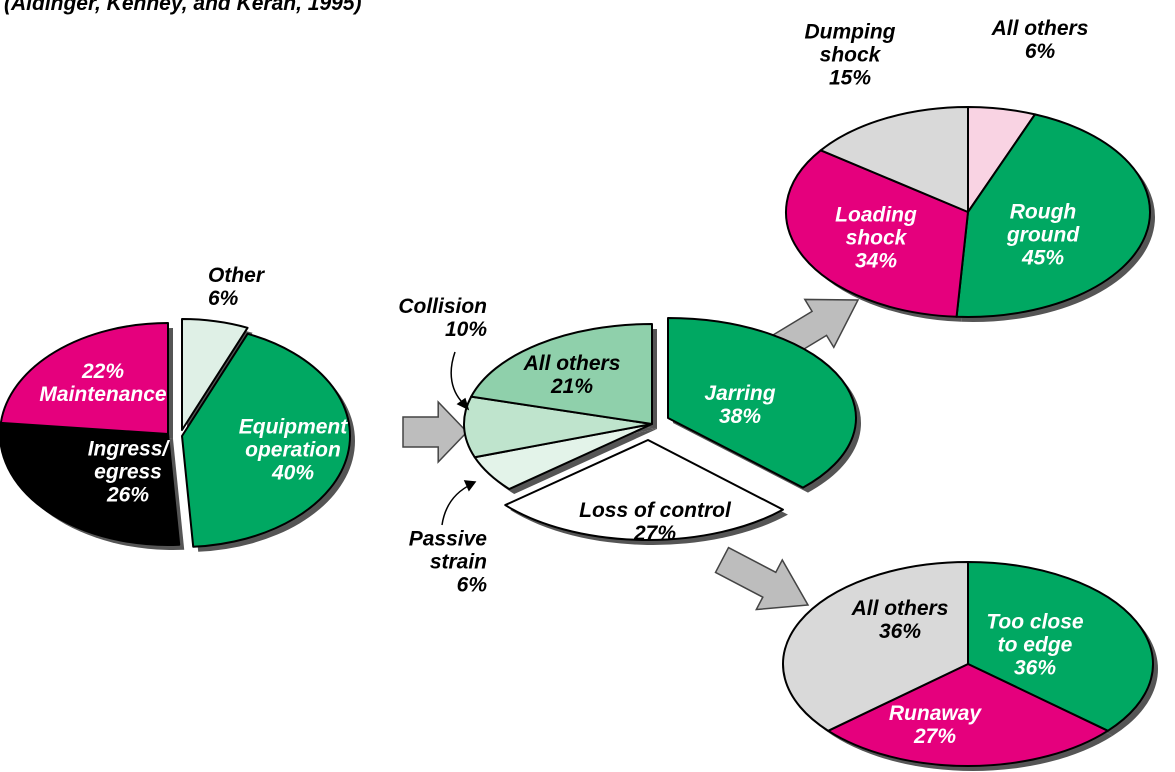  What do you see at coordinates (128, 460) in the screenshot?
I see `slice-name: Ingress/ egress` at bounding box center [128, 460].